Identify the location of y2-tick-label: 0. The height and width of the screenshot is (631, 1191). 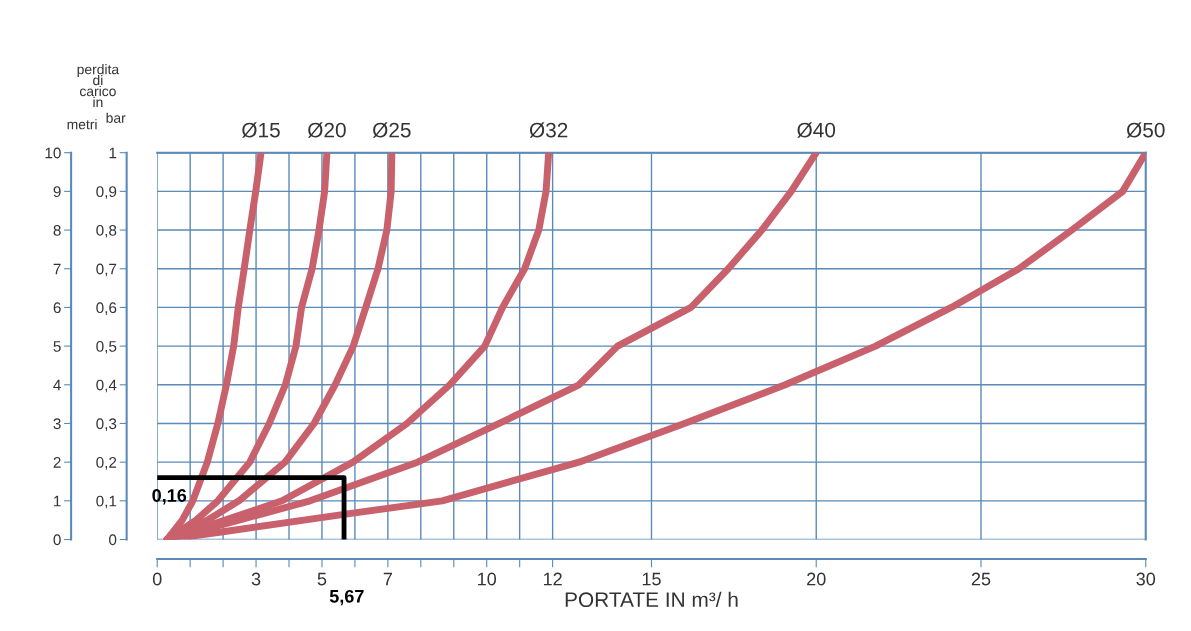
(57, 540).